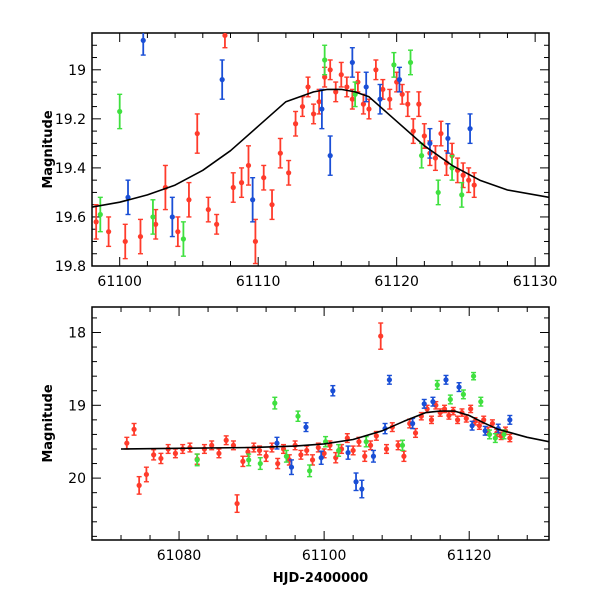  Describe the element at coordinates (70, 169) in the screenshot. I see `y-tick-label: 19.4` at that location.